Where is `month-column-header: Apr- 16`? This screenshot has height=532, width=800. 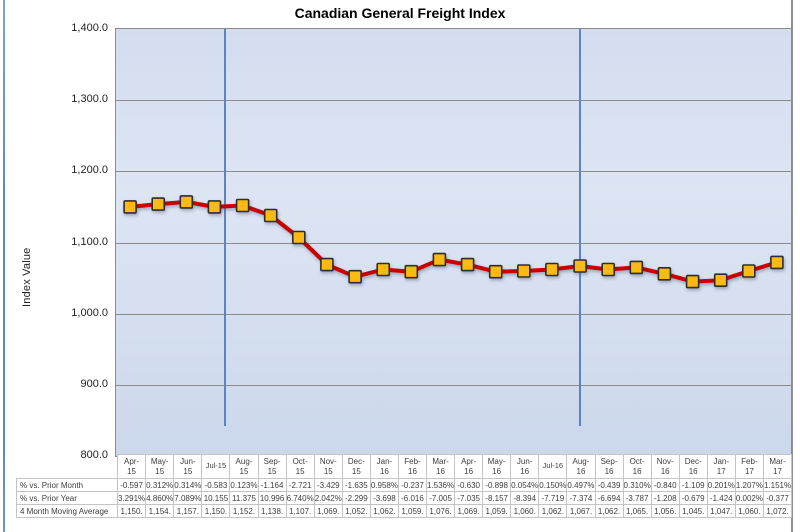 month-column-header: Apr- 16 is located at coordinates (469, 466).